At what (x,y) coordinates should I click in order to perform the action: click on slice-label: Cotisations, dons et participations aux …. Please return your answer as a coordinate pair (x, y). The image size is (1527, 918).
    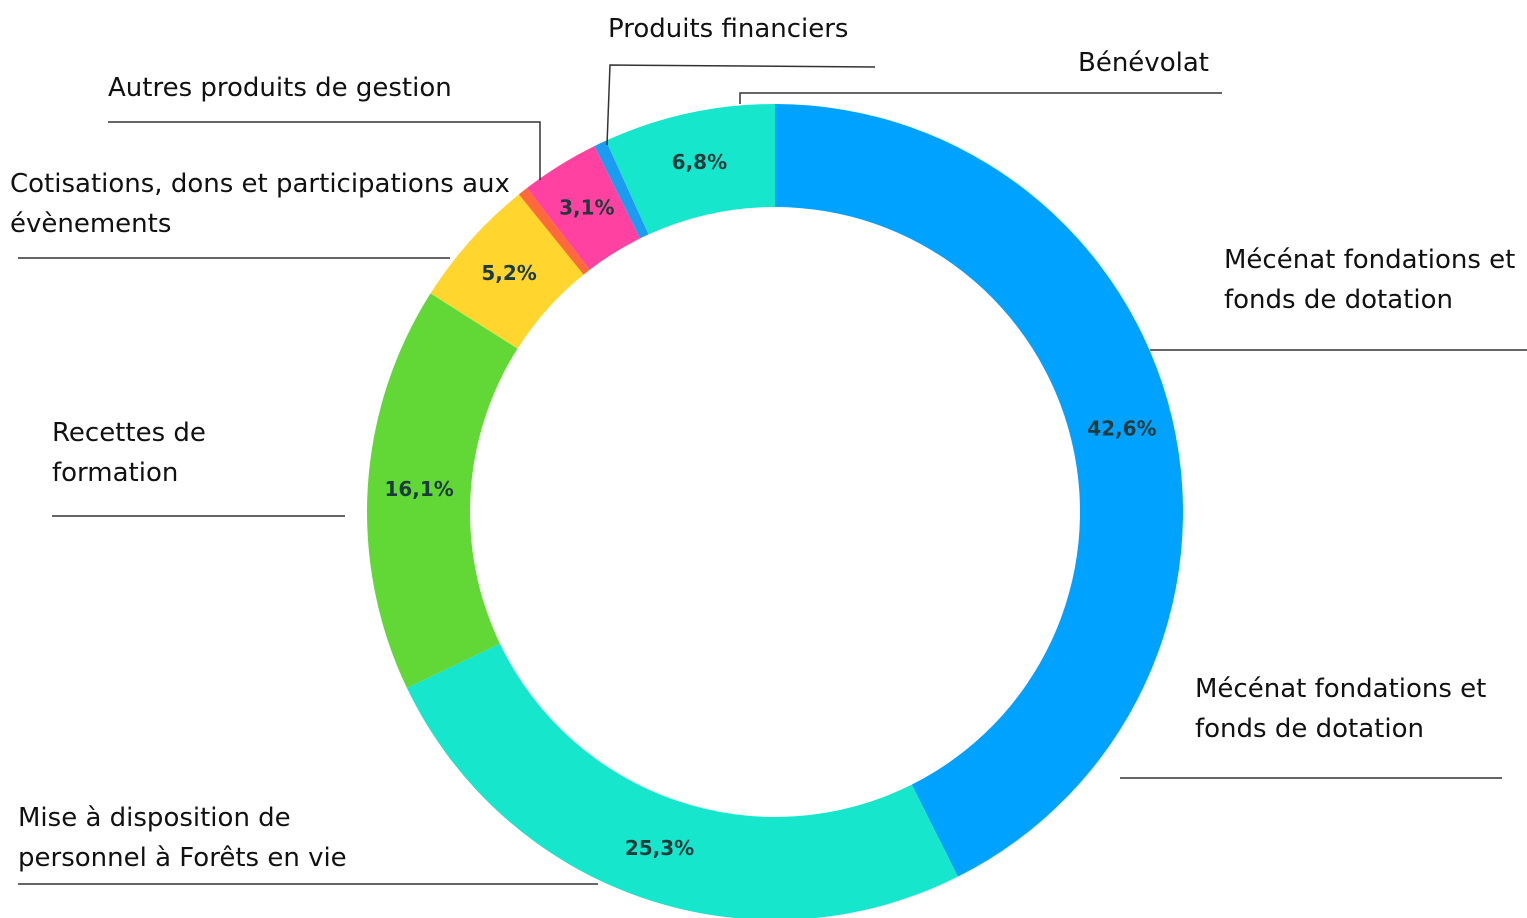
    Looking at the image, I should click on (260, 204).